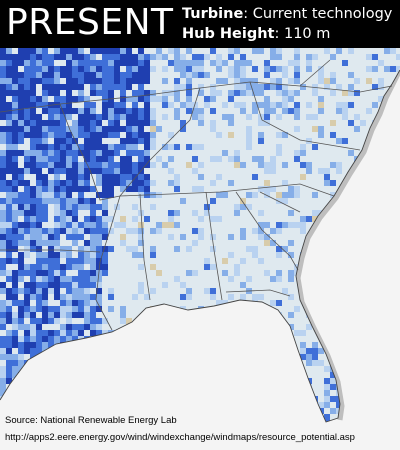 The height and width of the screenshot is (450, 400). What do you see at coordinates (302, 34) in the screenshot?
I see `hub-value: : 110 m` at bounding box center [302, 34].